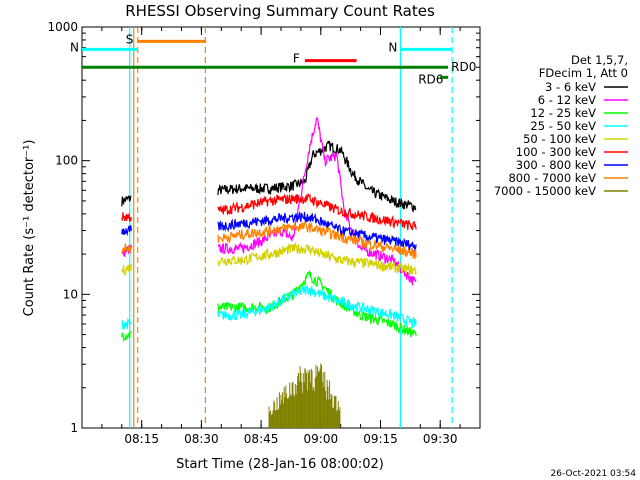 Image resolution: width=640 pixels, height=480 pixels. What do you see at coordinates (556, 152) in the screenshot?
I see `legend-label: 100 - 300 keV` at bounding box center [556, 152].